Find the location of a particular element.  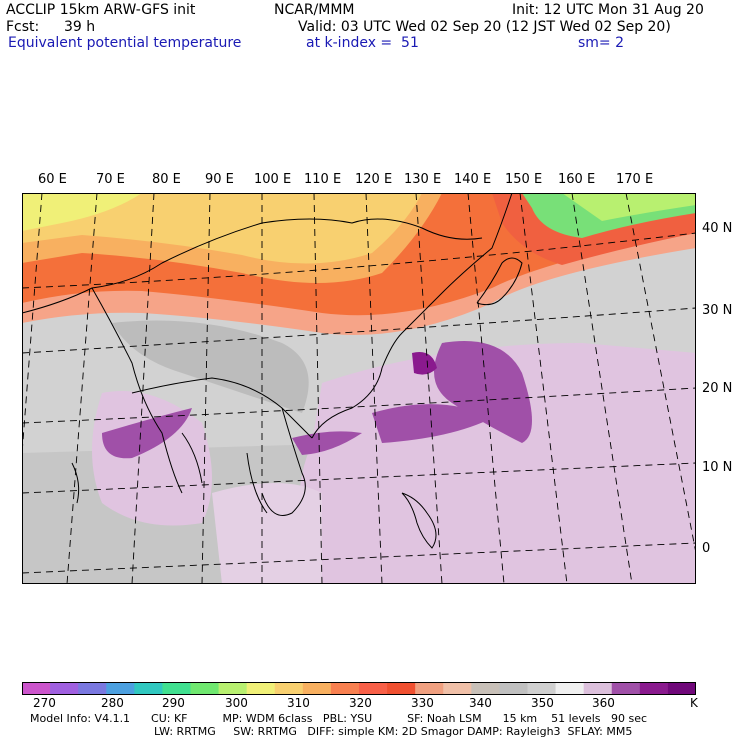

field-name: Equivalent potential temperature is located at coordinates (125, 43).